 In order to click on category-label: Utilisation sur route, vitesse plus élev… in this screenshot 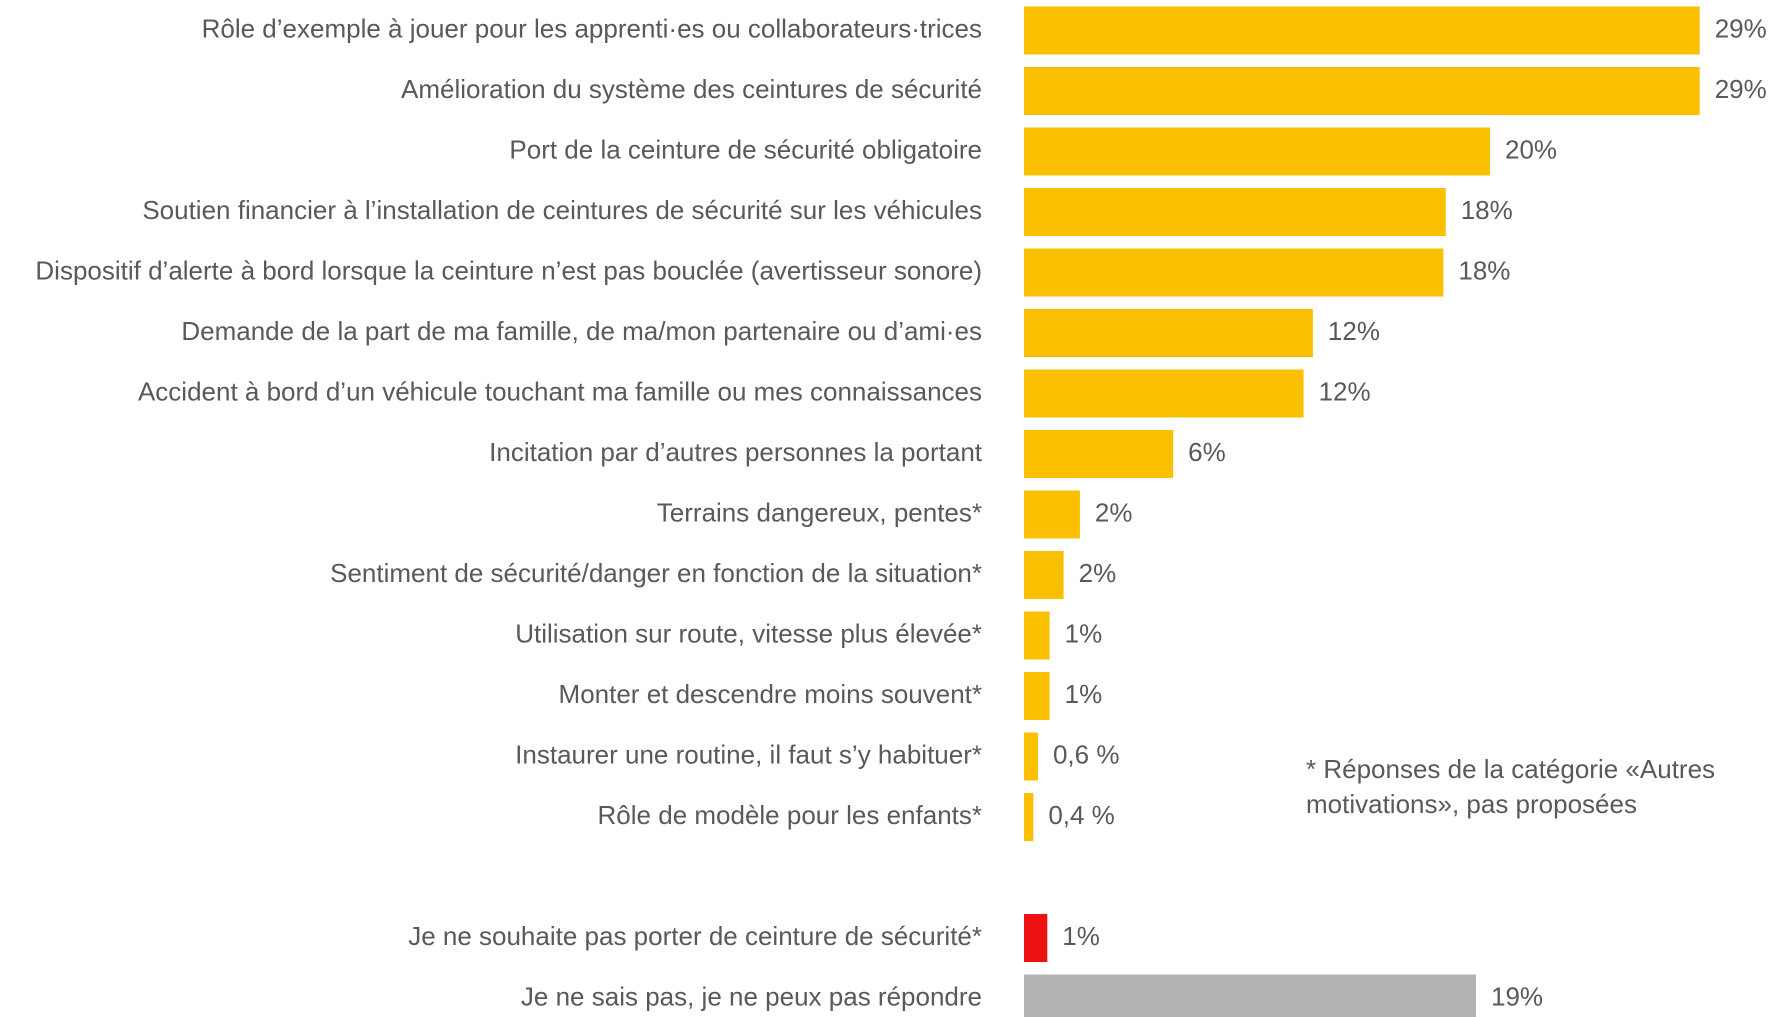, I will do `click(748, 633)`.